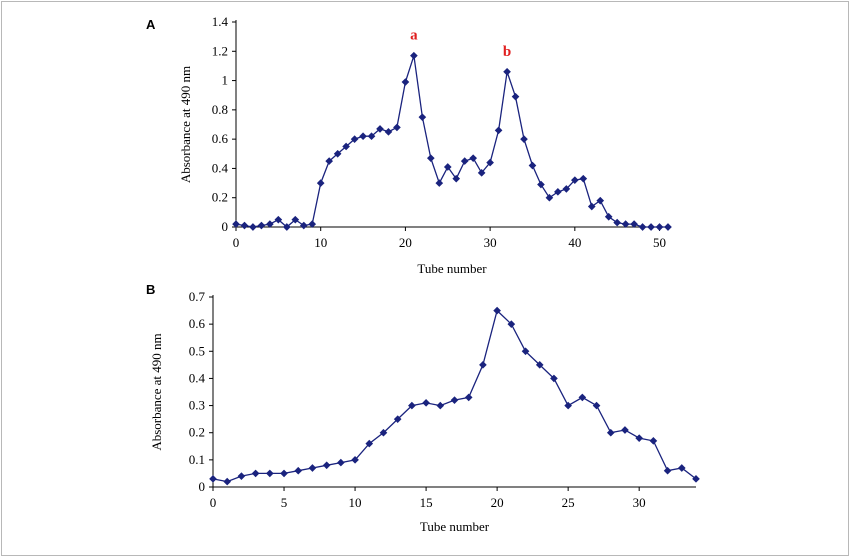 This screenshot has width=850, height=557. Describe the element at coordinates (220, 167) in the screenshot. I see `panel-a-y-tick-label: 0.4` at that location.